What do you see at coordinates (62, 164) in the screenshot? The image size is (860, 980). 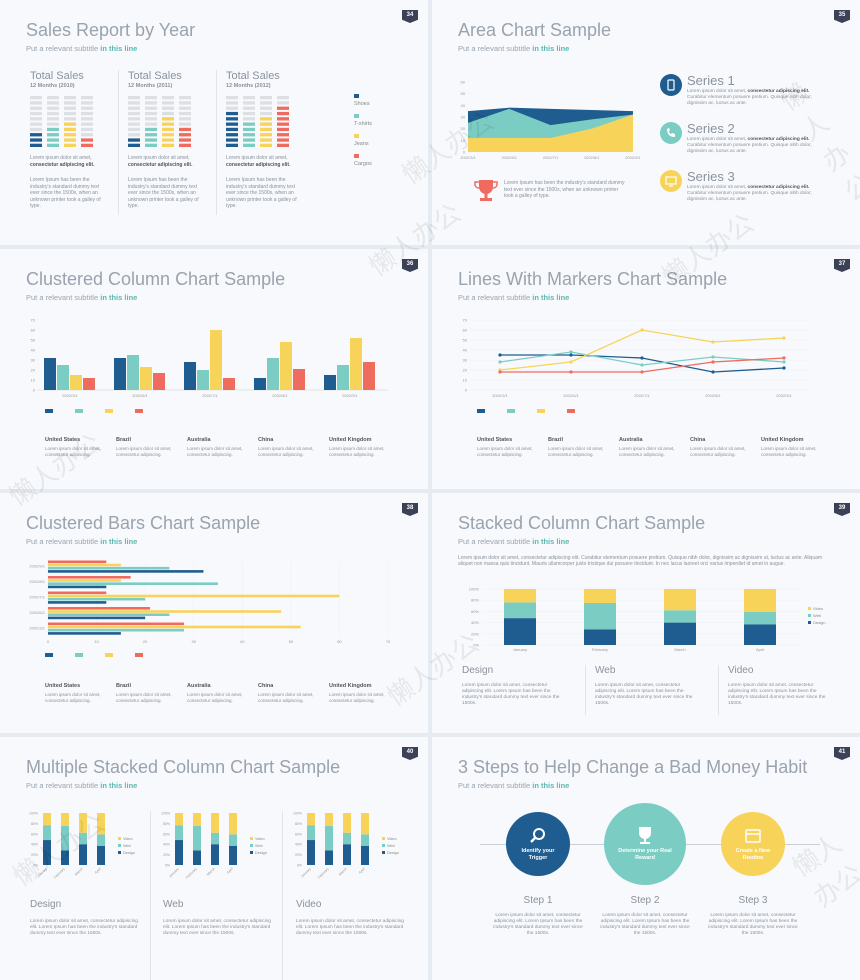 I see `lorem-bold: consectetur adipiscing elit.` at bounding box center [62, 164].